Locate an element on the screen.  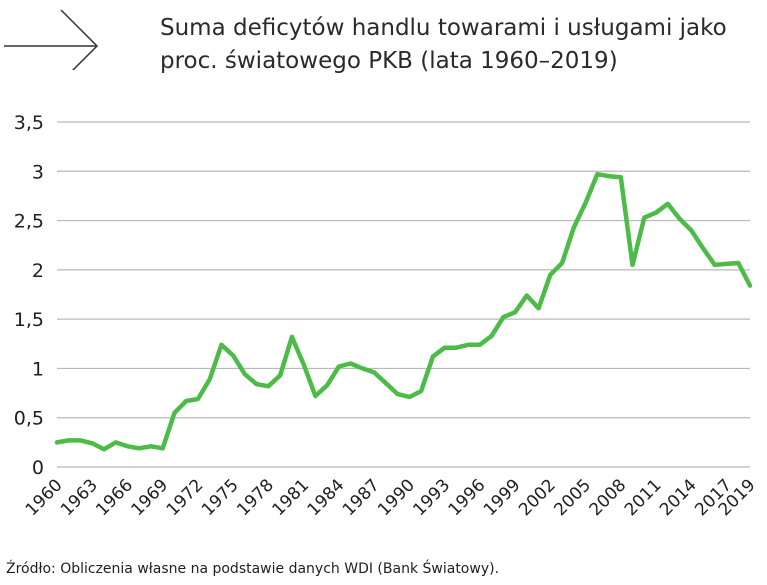
x-tick-label: 2008 is located at coordinates (608, 497).